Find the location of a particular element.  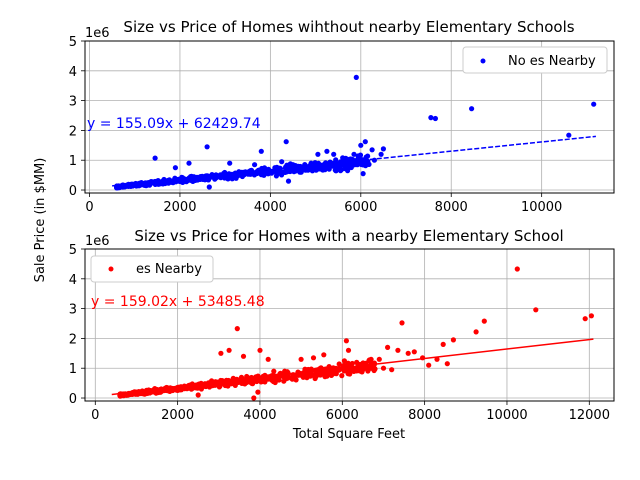

top-chart-legend: No es Nearby is located at coordinates (535, 60).